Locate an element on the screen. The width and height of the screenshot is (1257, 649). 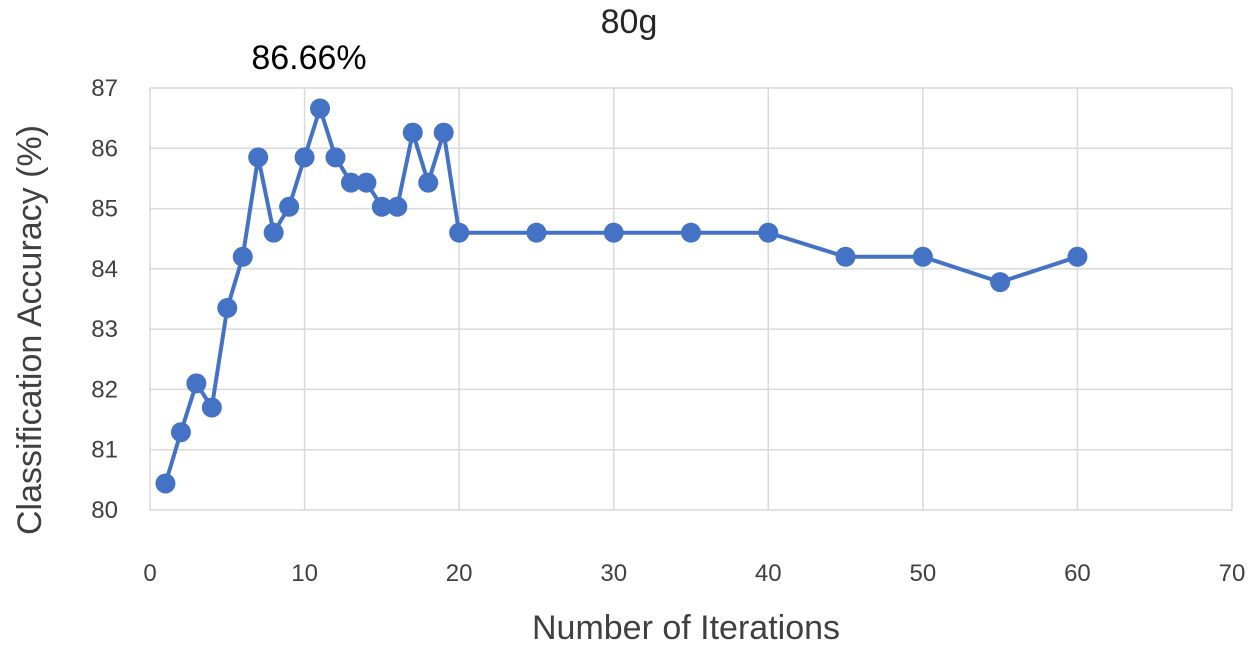
chart-title: 80g is located at coordinates (629, 22).